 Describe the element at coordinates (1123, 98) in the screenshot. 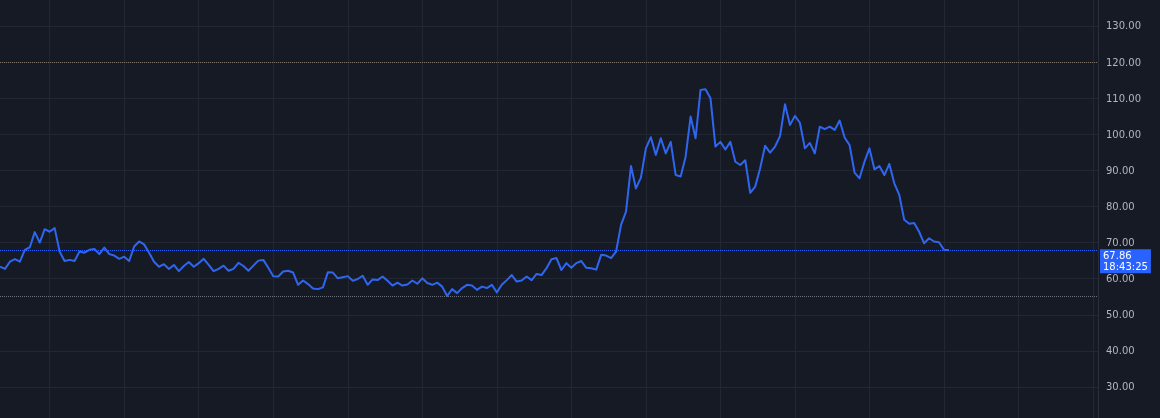

I see `y-tick-label: 110.00` at that location.